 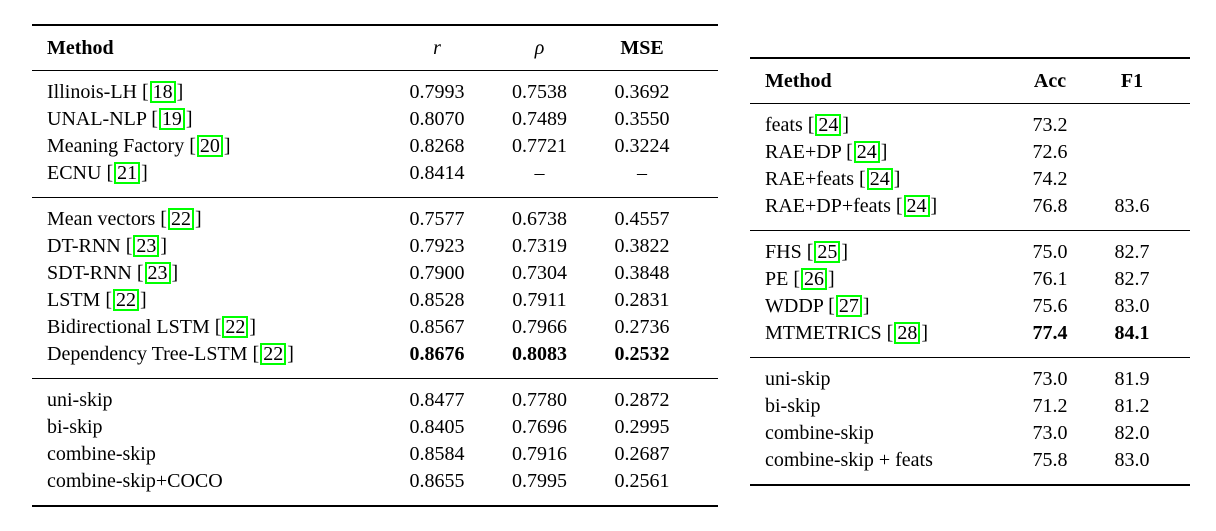 I want to click on f1-cell: 83.0, so click(x=1132, y=306).